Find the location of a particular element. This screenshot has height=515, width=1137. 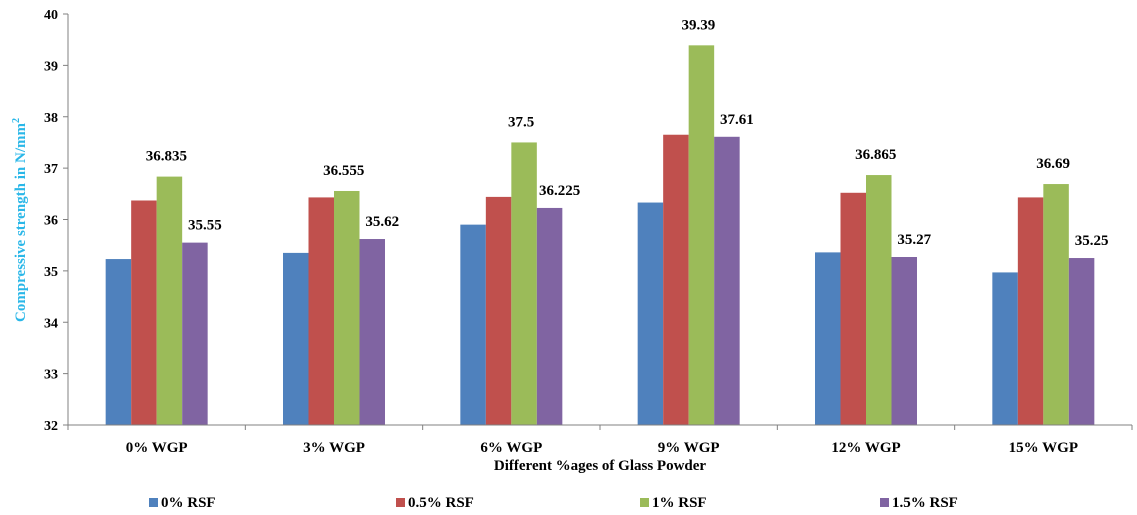

data-label: 36.835 is located at coordinates (166, 157).